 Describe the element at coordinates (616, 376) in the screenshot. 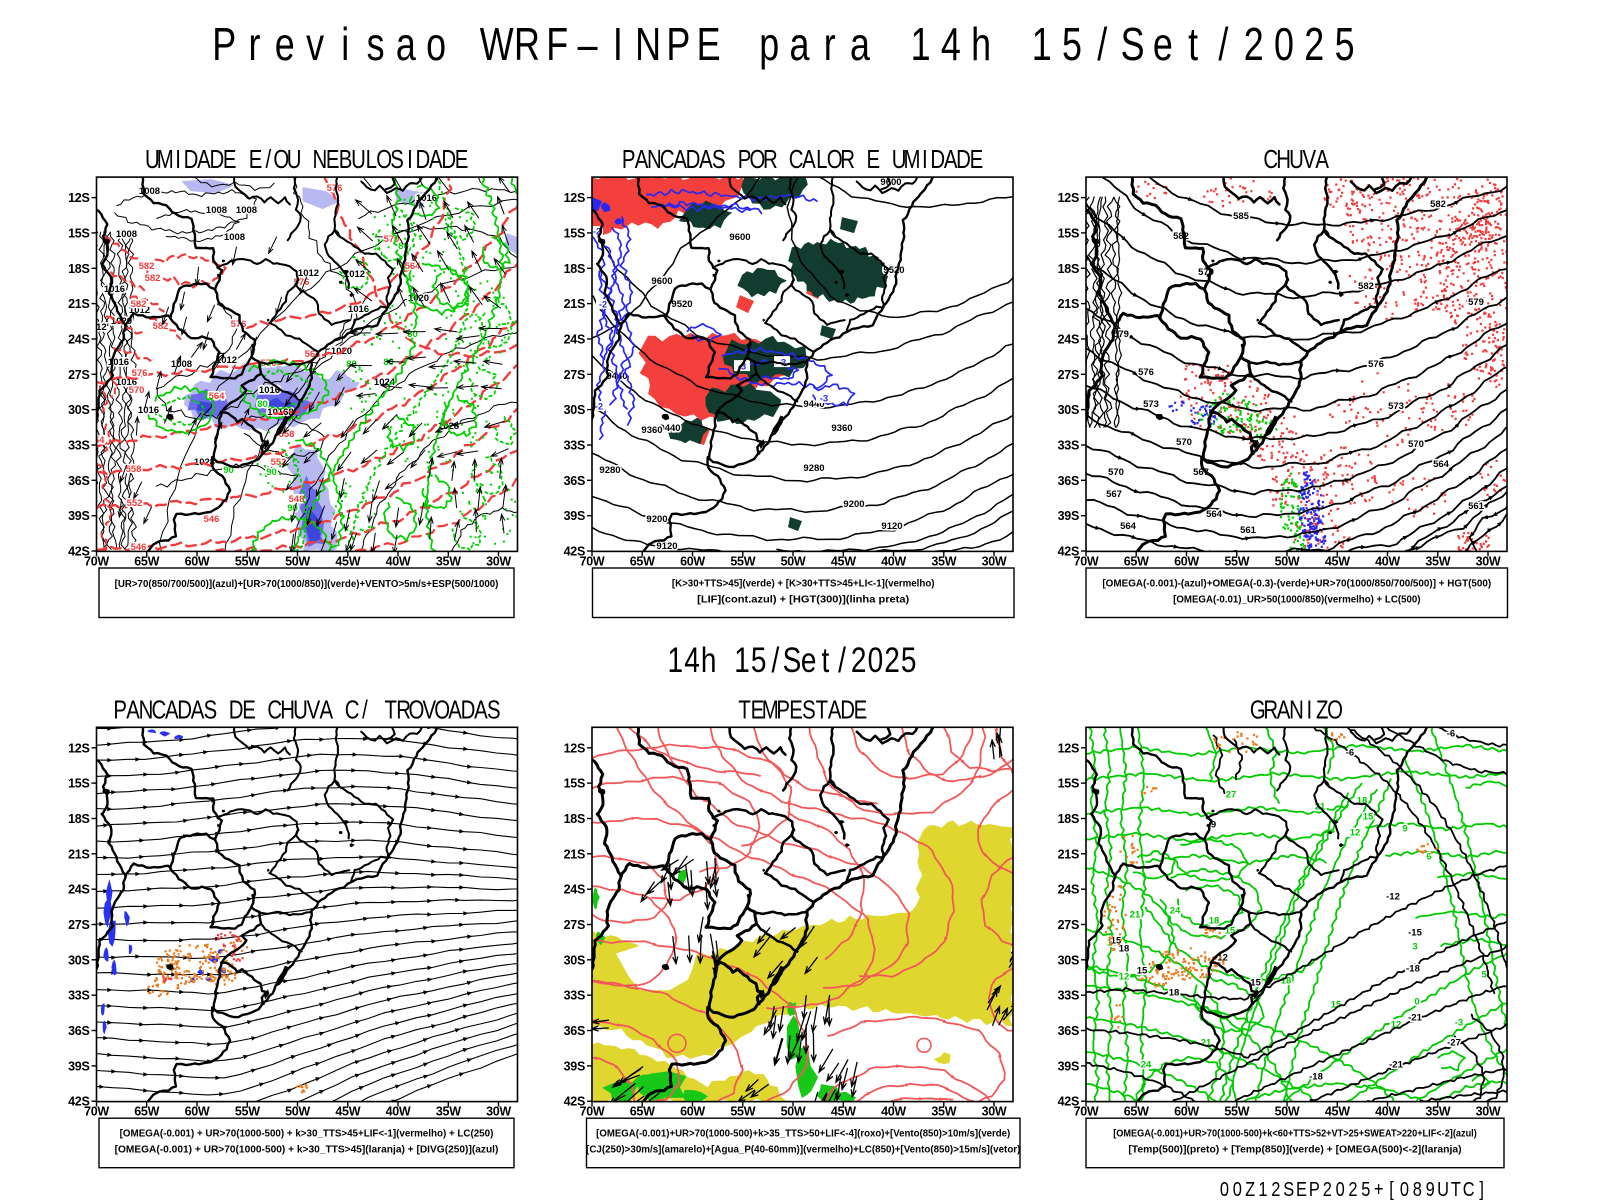

I see `svg-text: 9440` at that location.